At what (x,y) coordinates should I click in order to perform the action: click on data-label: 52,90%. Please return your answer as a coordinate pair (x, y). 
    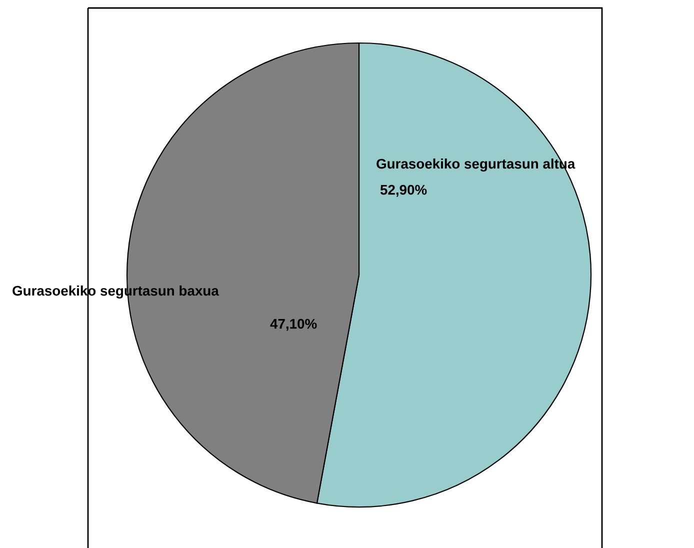
    Looking at the image, I should click on (403, 190).